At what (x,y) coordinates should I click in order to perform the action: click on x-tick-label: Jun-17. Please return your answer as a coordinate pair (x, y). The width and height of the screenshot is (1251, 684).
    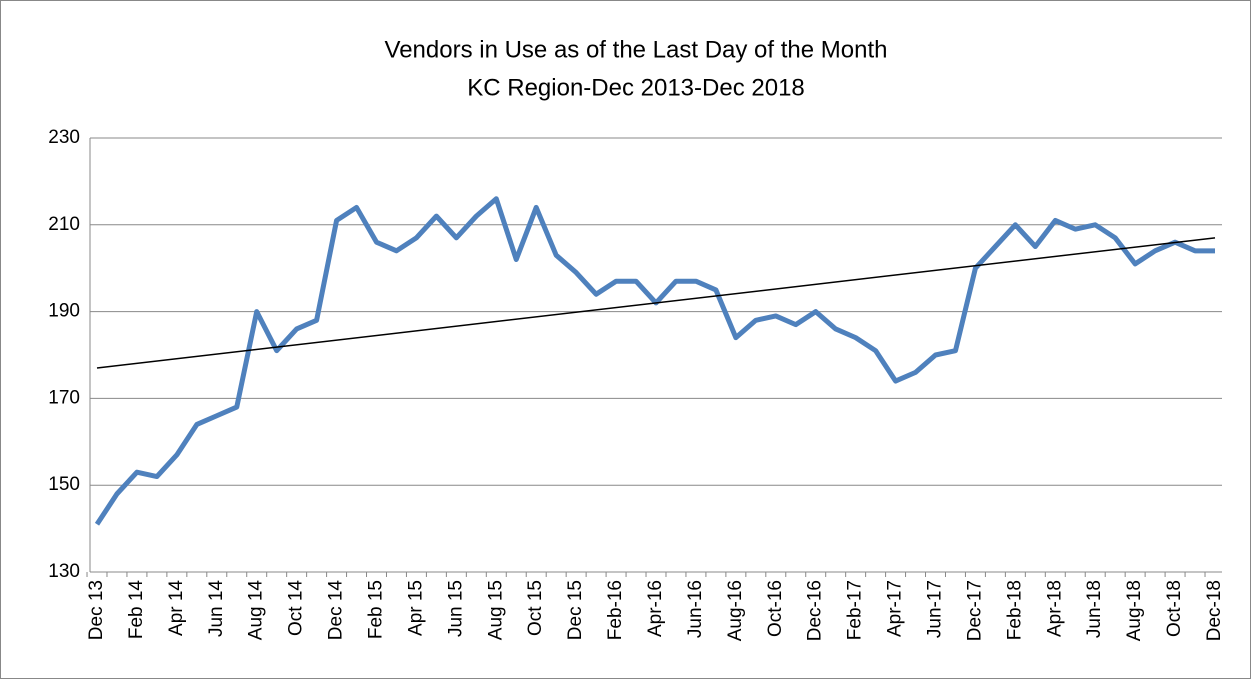
    Looking at the image, I should click on (935, 609).